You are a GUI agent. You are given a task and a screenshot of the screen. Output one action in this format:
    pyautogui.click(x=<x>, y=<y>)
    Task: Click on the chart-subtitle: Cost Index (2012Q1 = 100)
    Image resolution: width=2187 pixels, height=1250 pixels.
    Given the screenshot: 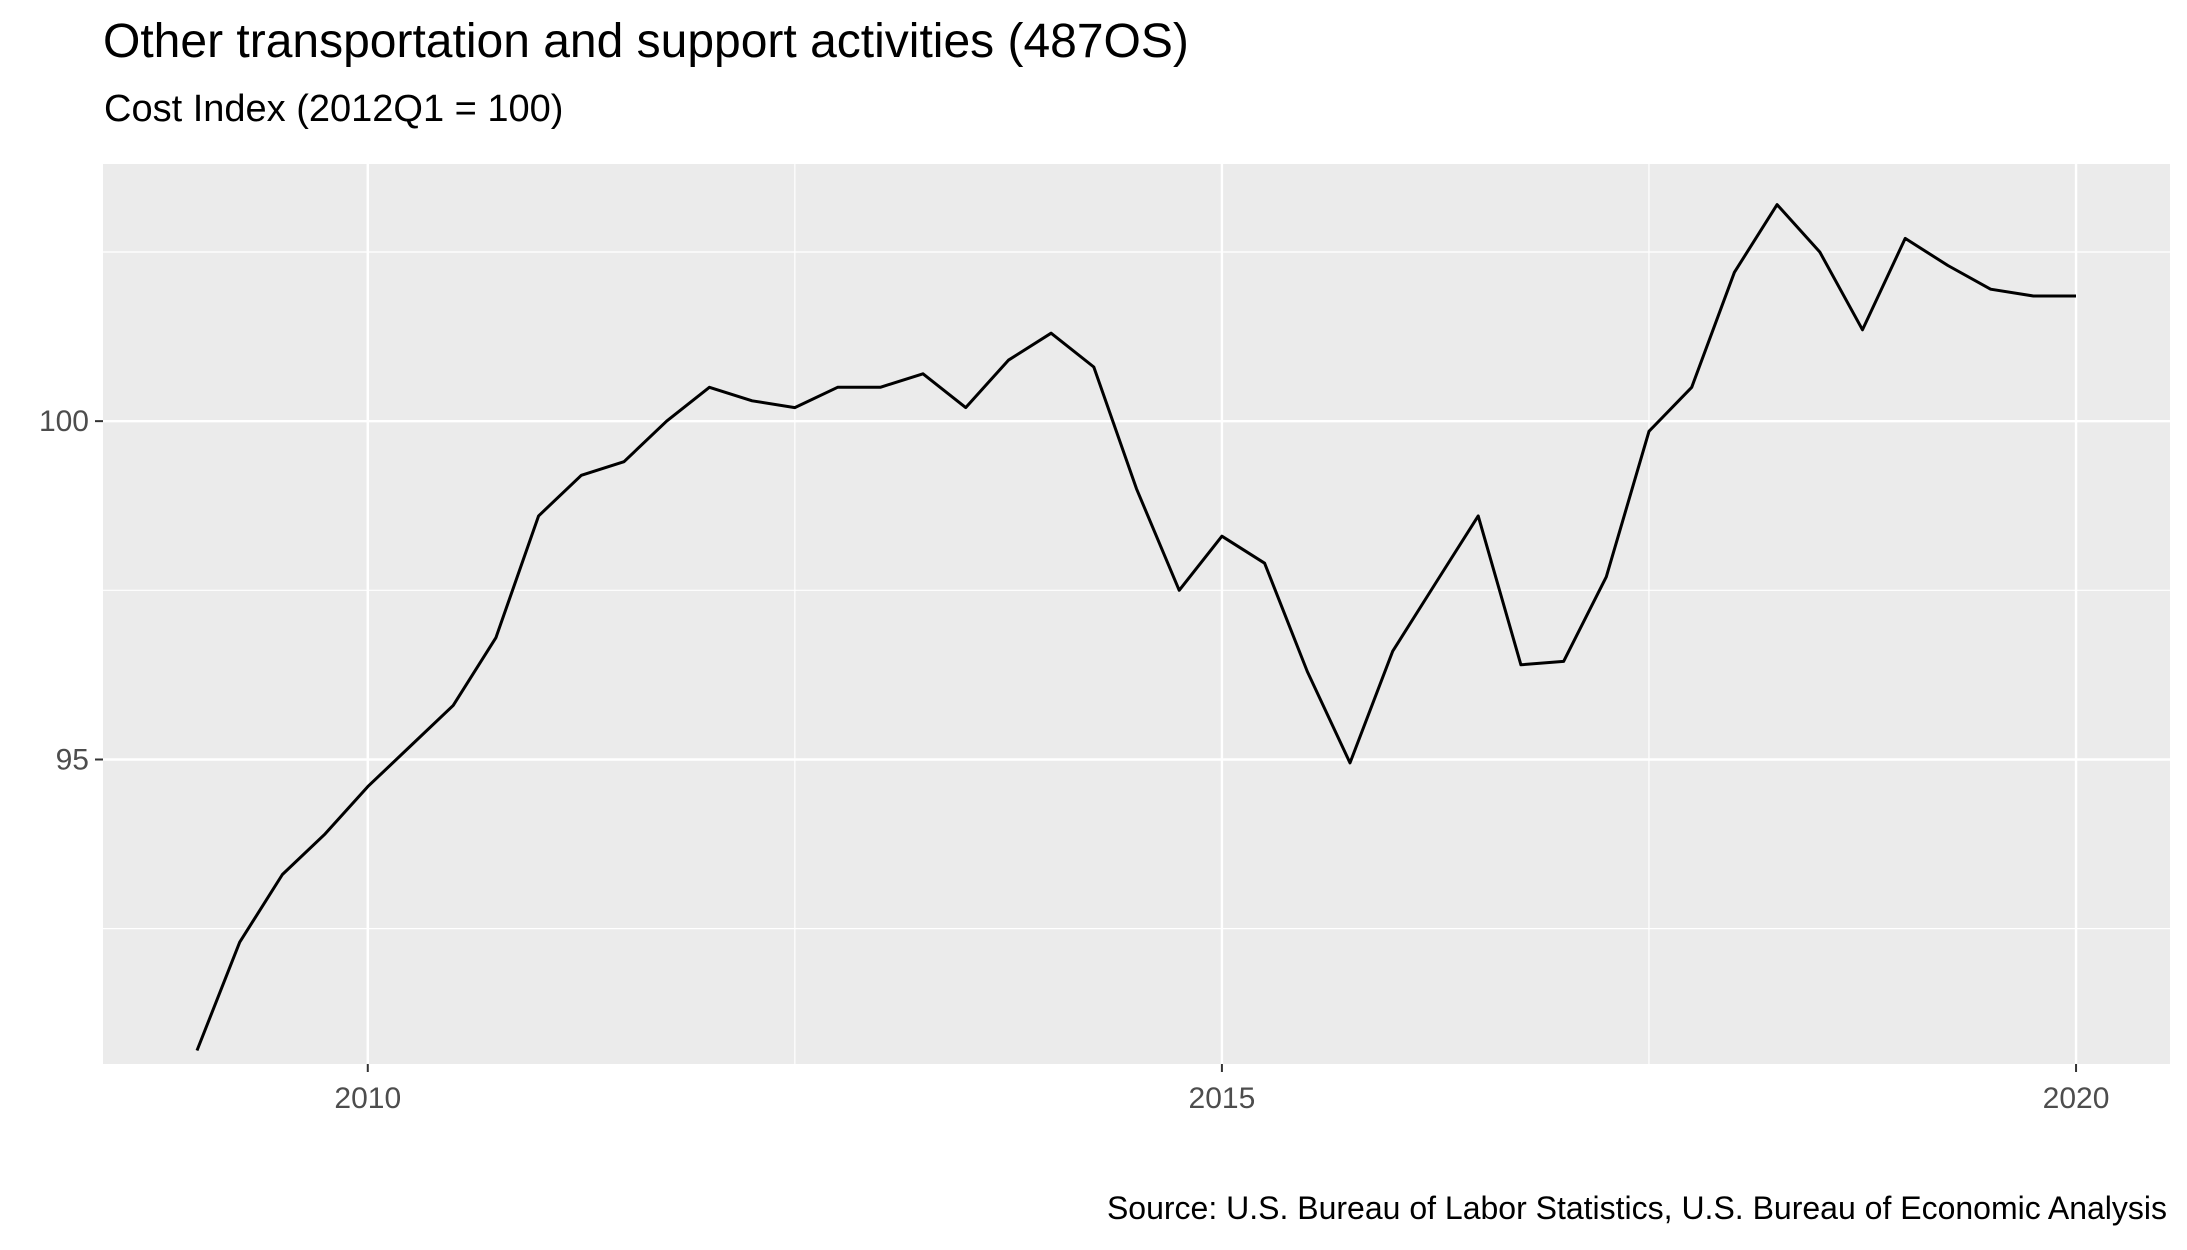 What is the action you would take?
    pyautogui.click(x=334, y=109)
    